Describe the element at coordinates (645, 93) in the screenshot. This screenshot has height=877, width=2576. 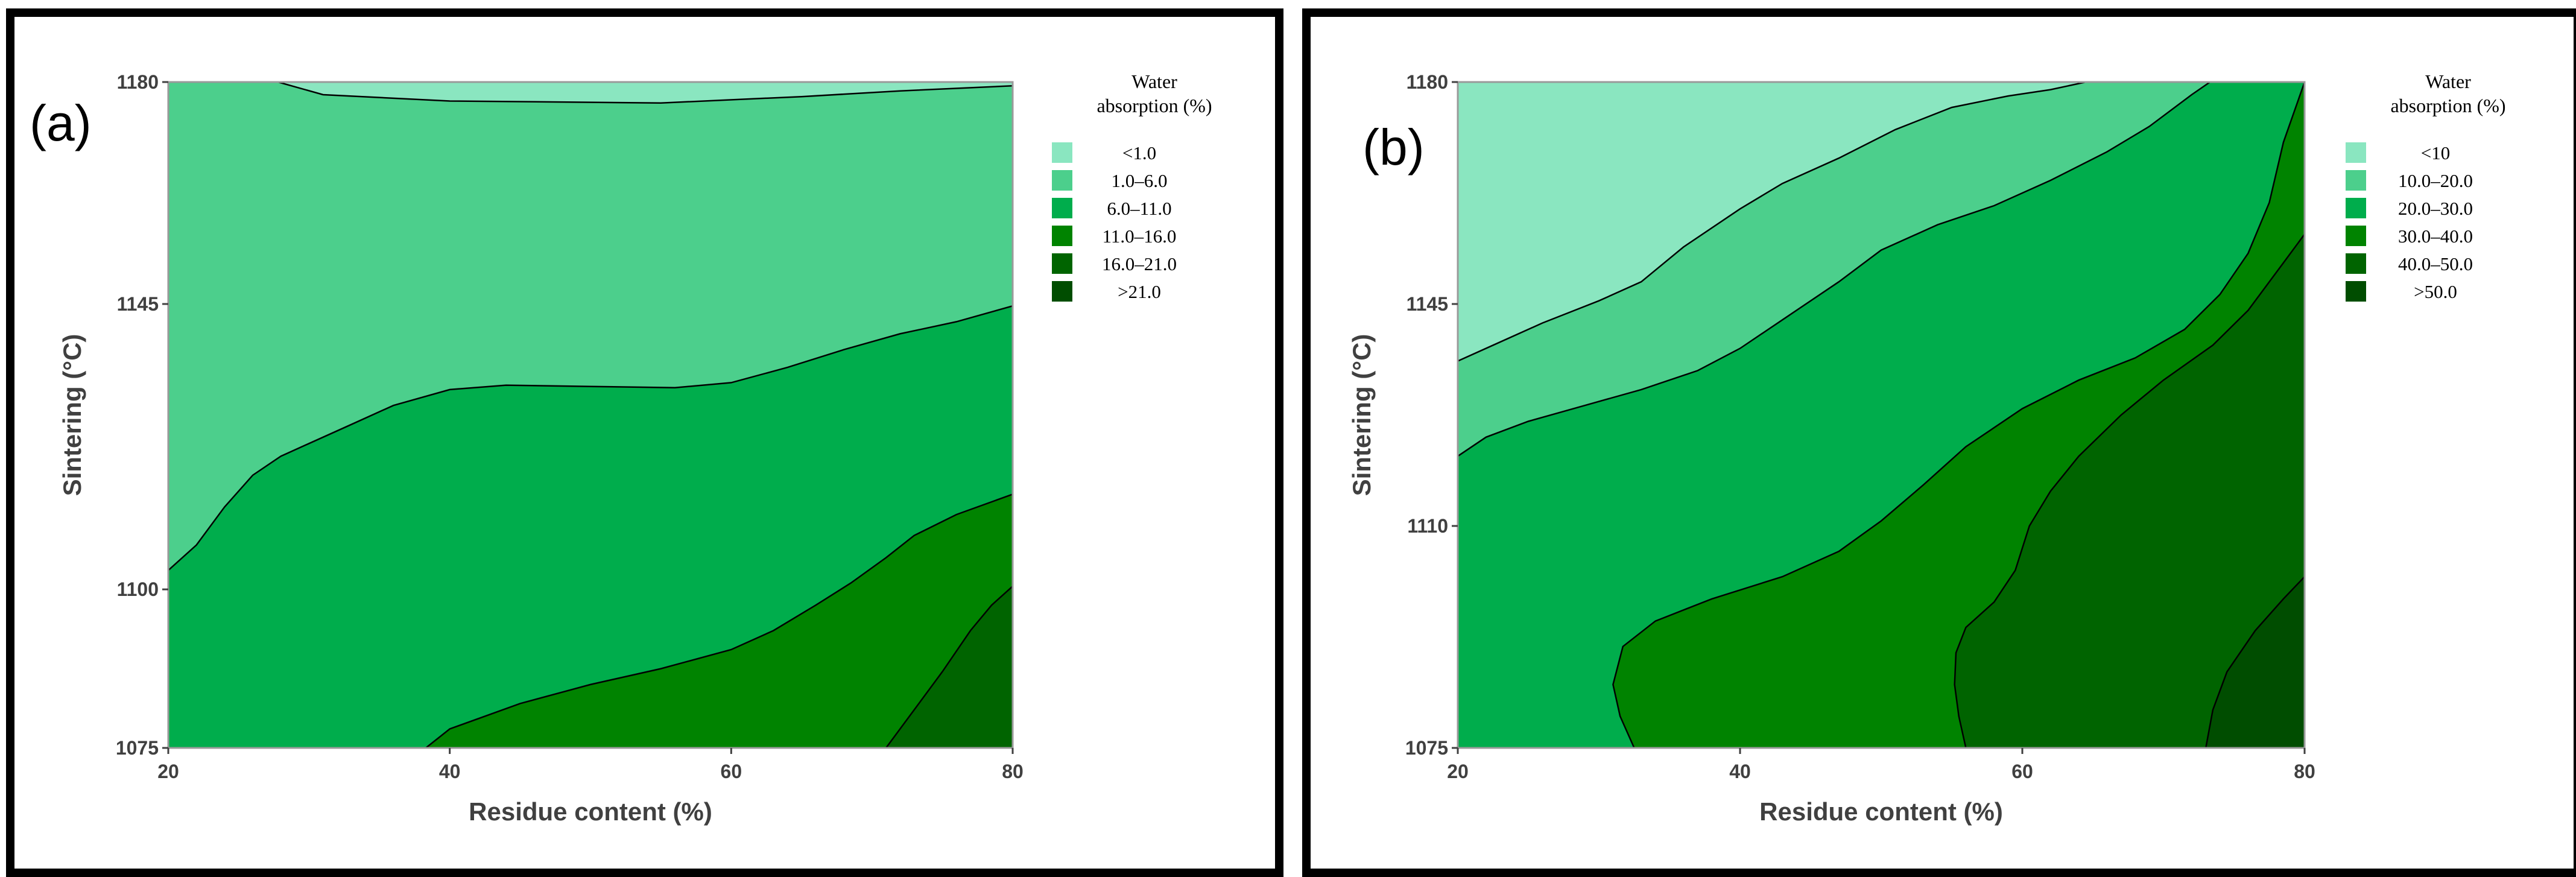
I see `contour-line-<1.0` at that location.